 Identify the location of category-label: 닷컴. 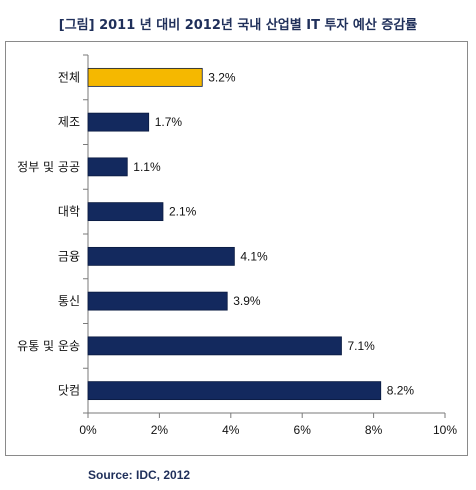
(69, 391).